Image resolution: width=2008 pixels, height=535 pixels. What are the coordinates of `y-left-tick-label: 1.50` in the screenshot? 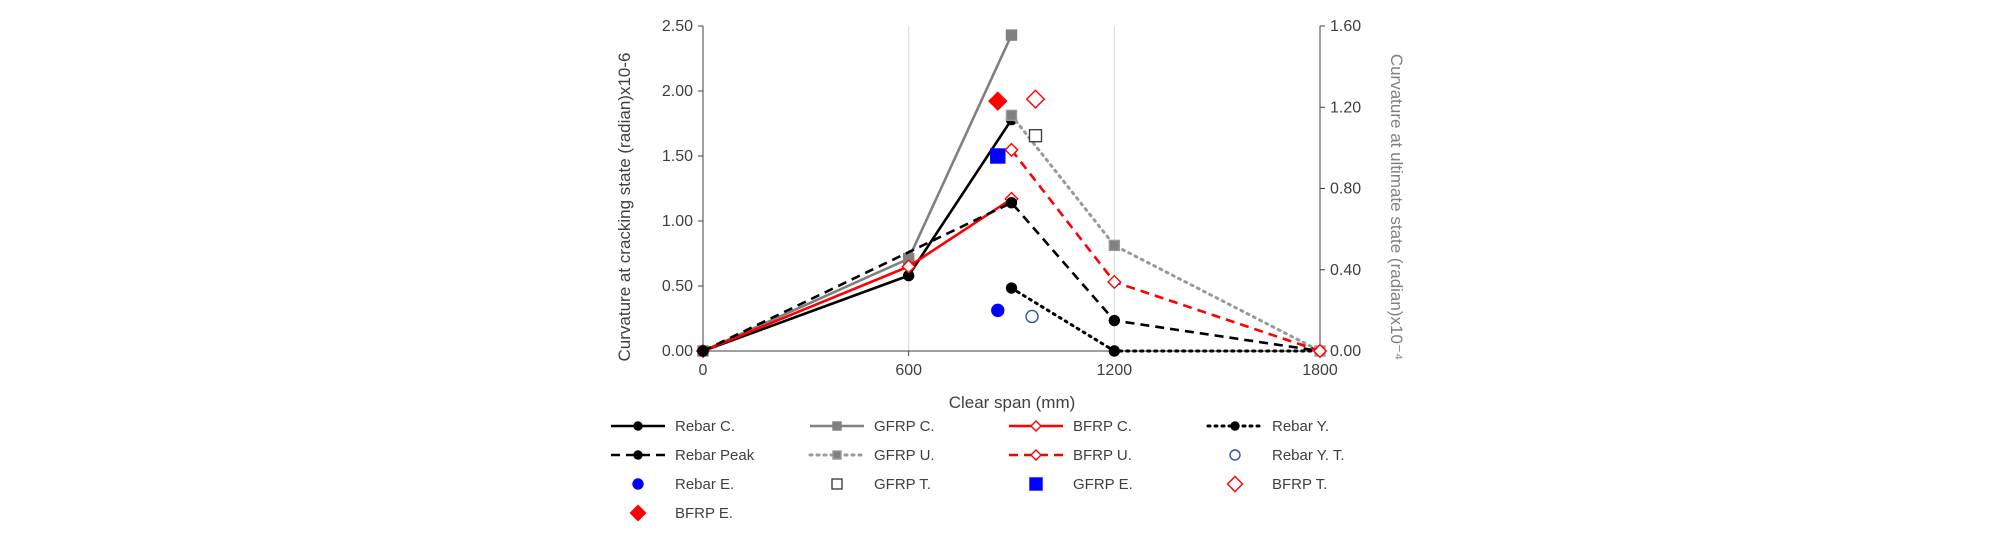 It's located at (677, 156).